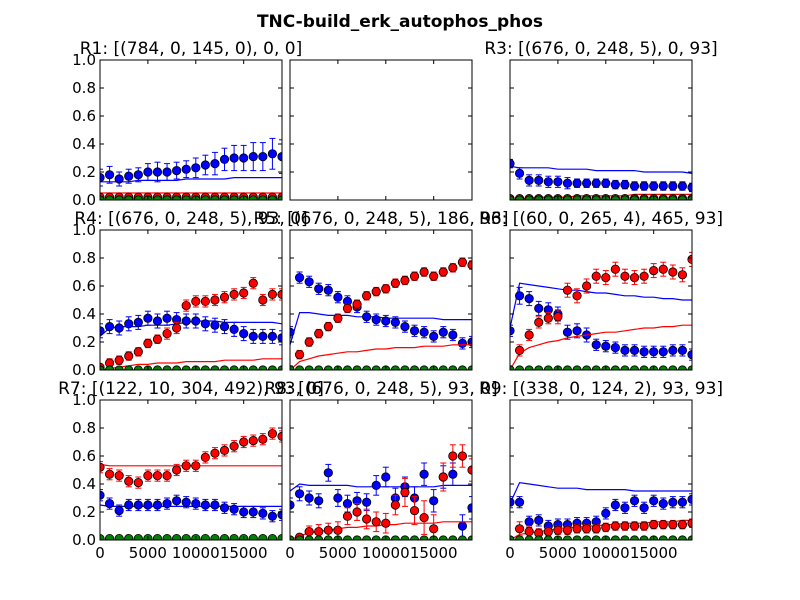  What do you see at coordinates (606, 553) in the screenshot?
I see `x-tick-label: 10000` at bounding box center [606, 553].